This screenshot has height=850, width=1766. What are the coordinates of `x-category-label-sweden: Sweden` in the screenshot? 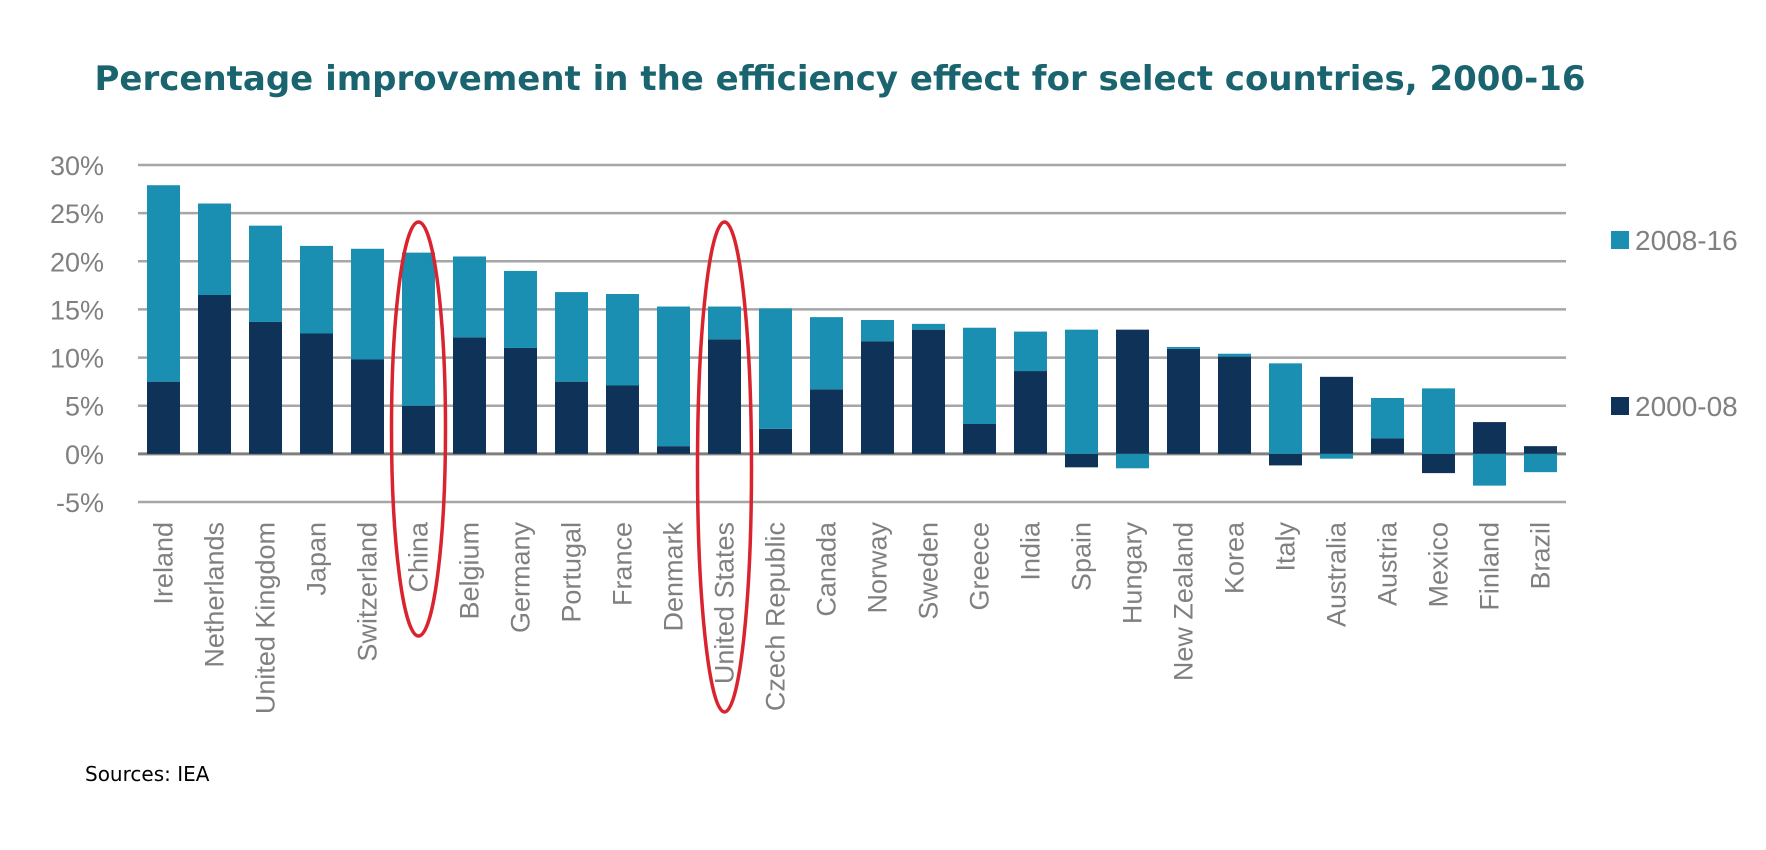 It's located at (929, 571).